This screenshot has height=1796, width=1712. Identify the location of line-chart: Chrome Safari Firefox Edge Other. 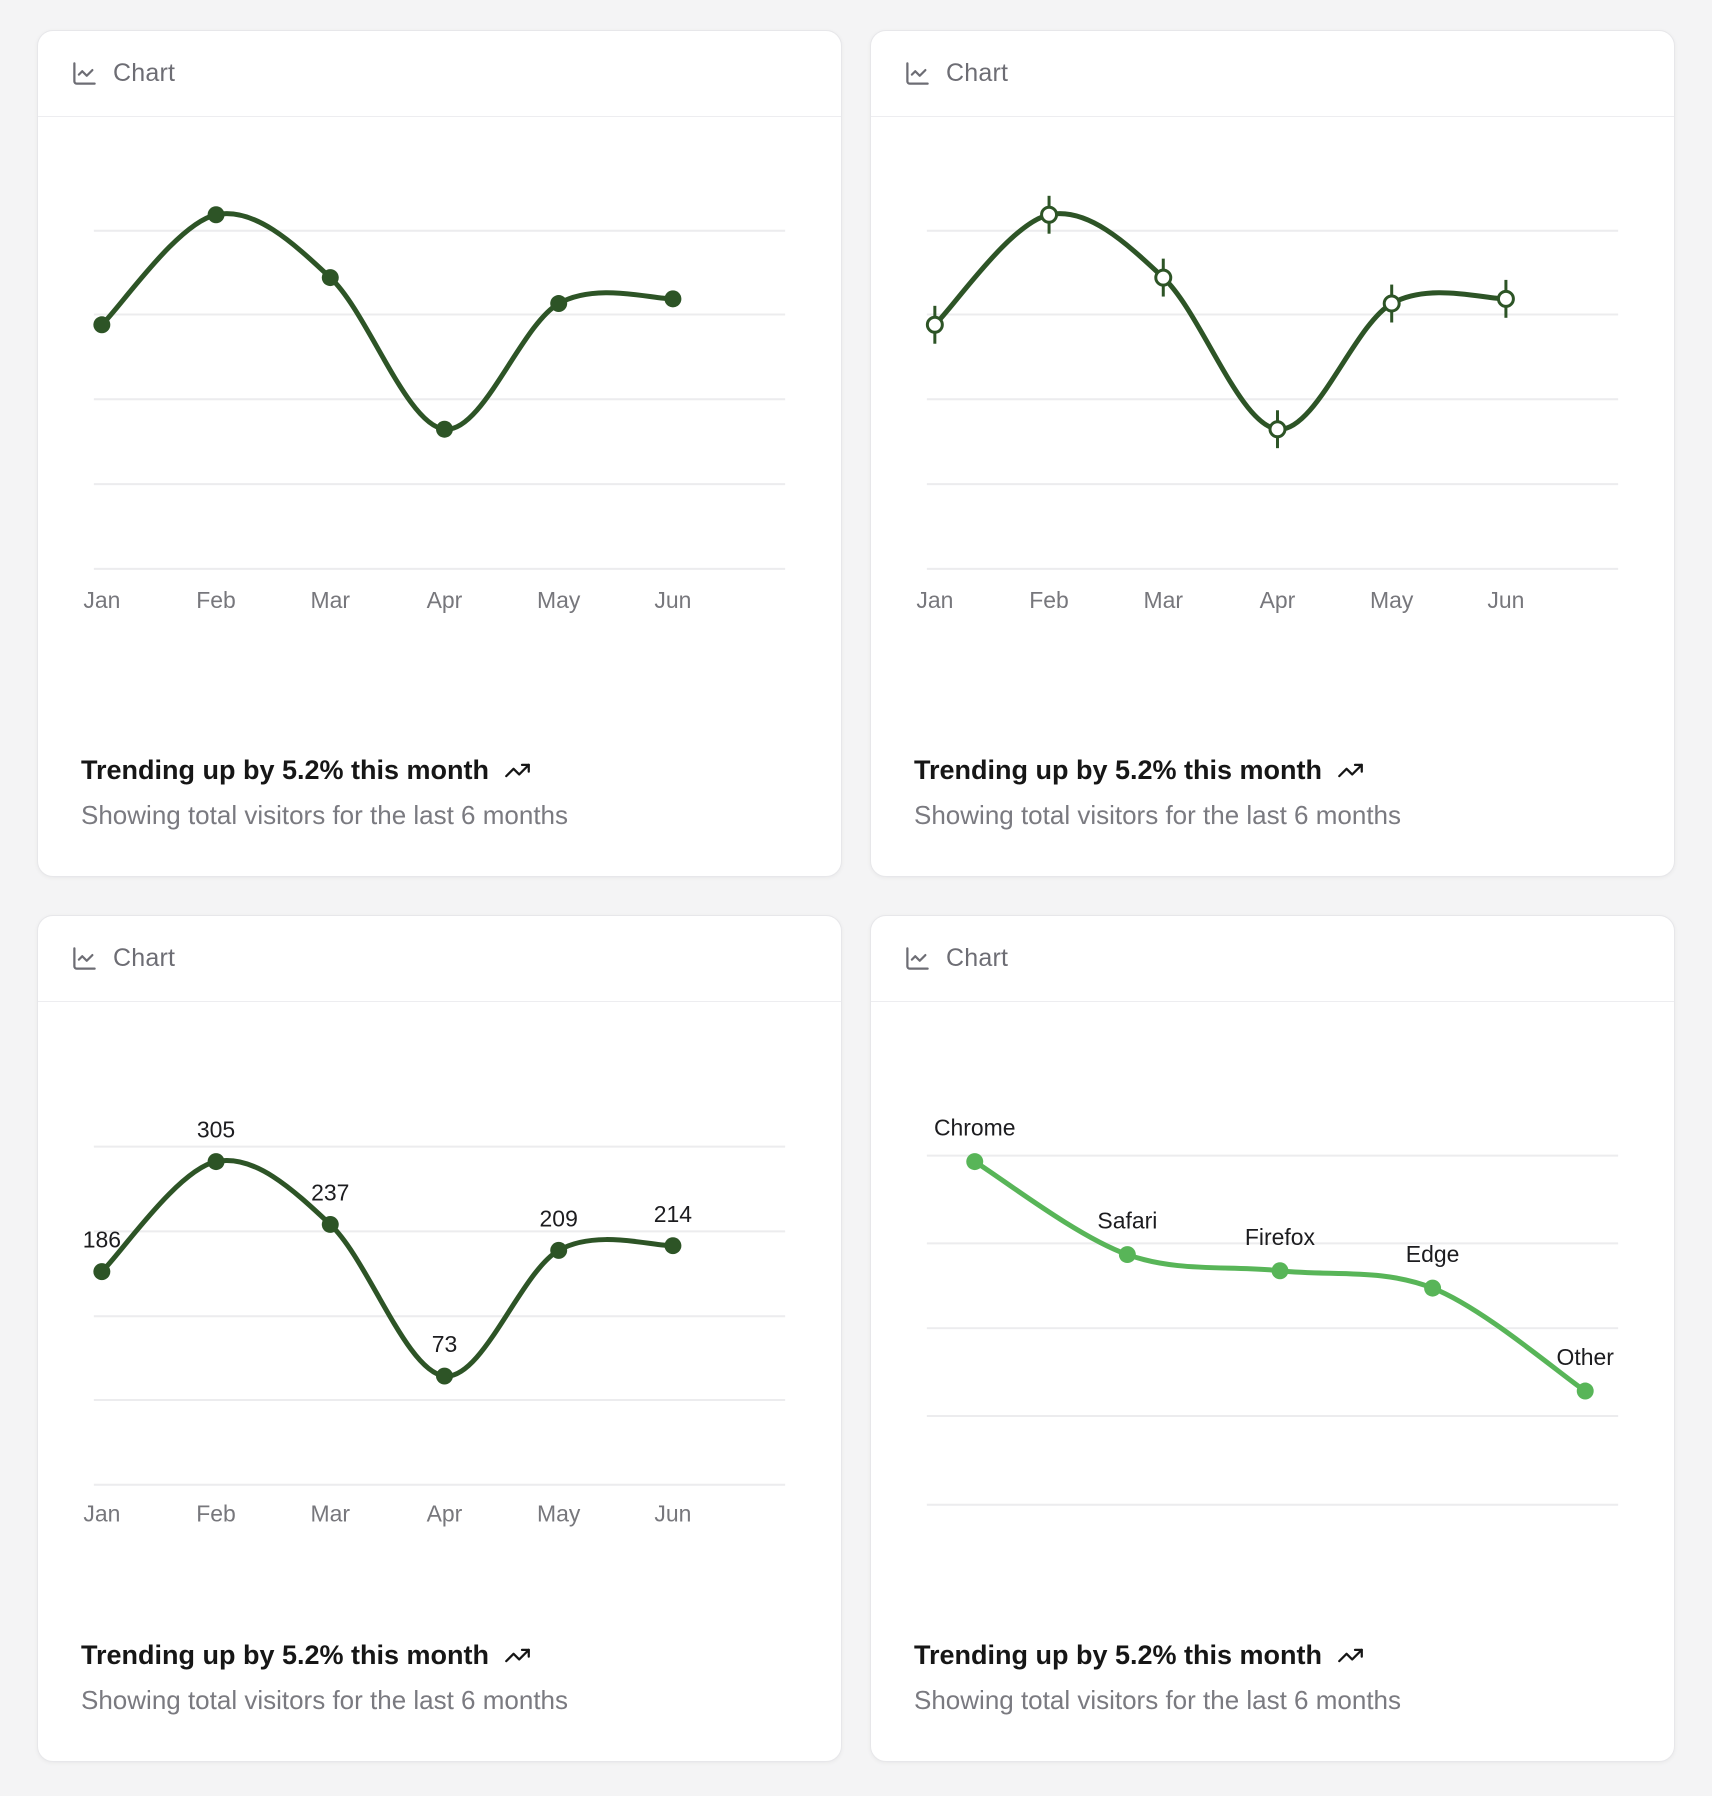
(1272, 1271).